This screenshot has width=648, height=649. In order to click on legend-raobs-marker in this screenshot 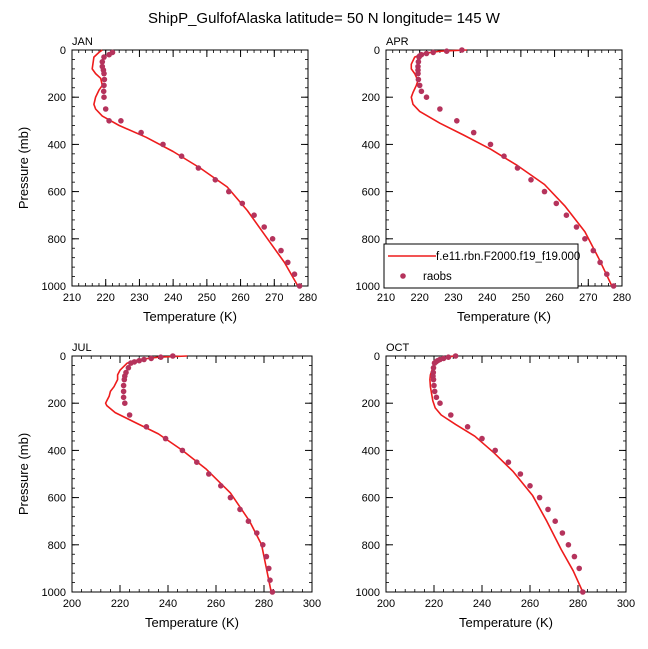, I will do `click(403, 276)`.